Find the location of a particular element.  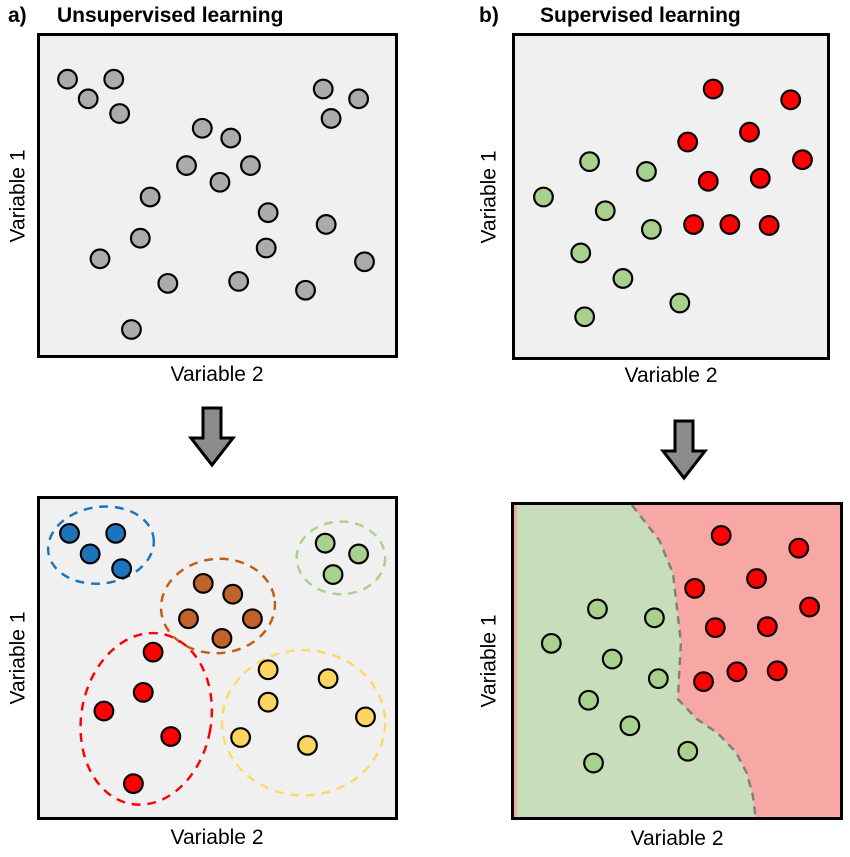

section-b-title: Supervised learning is located at coordinates (640, 15).